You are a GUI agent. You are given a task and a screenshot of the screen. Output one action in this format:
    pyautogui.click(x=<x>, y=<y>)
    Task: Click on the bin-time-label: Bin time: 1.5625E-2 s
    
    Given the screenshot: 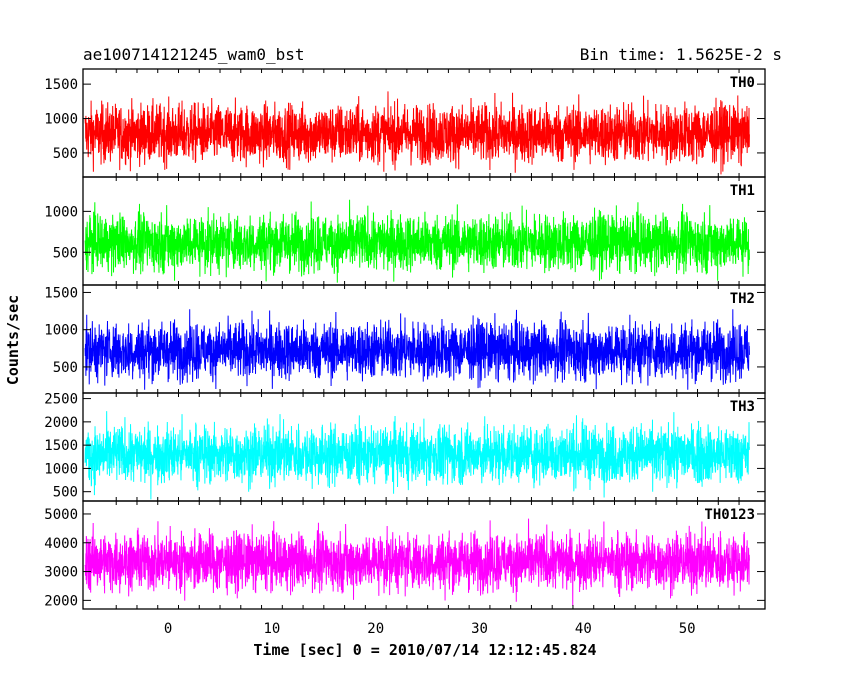 What is the action you would take?
    pyautogui.click(x=681, y=54)
    